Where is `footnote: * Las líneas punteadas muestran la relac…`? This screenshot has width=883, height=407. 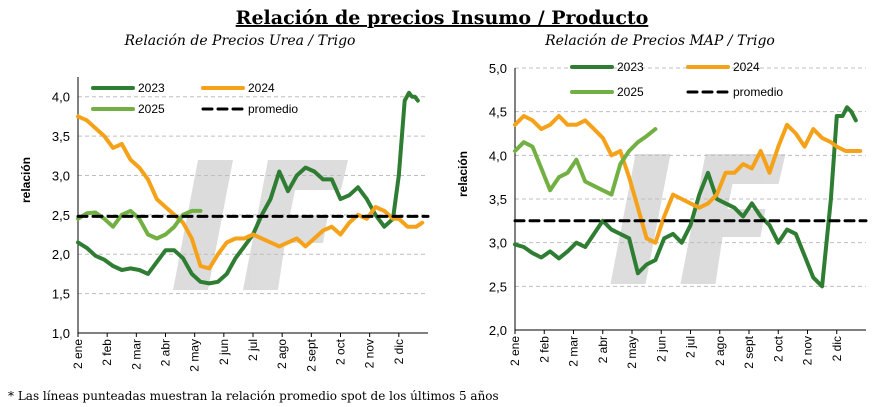
footnote: * Las líneas punteadas muestran la relac… is located at coordinates (253, 396).